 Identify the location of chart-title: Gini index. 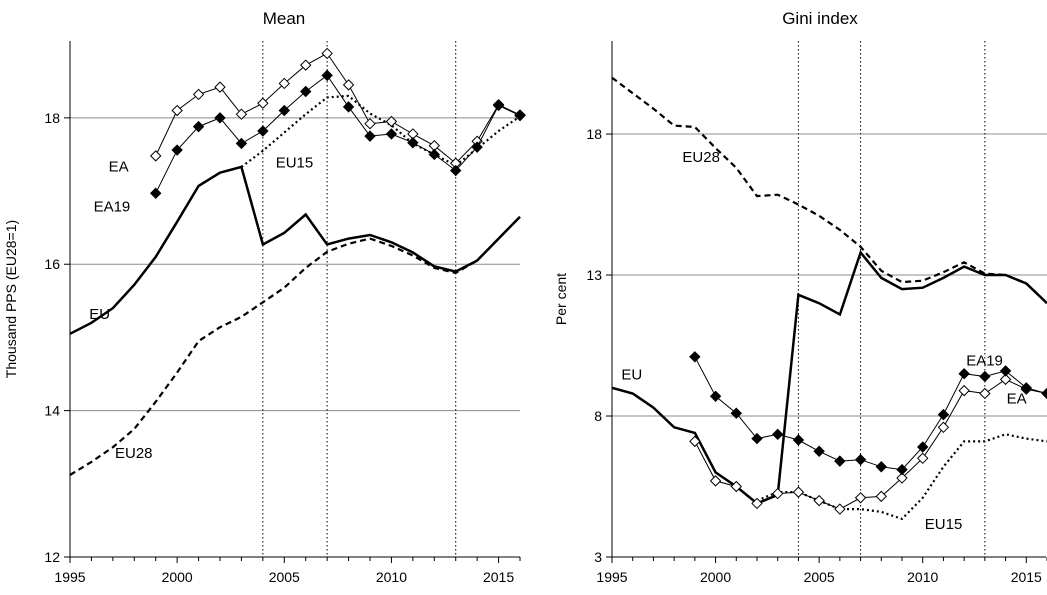
(820, 18).